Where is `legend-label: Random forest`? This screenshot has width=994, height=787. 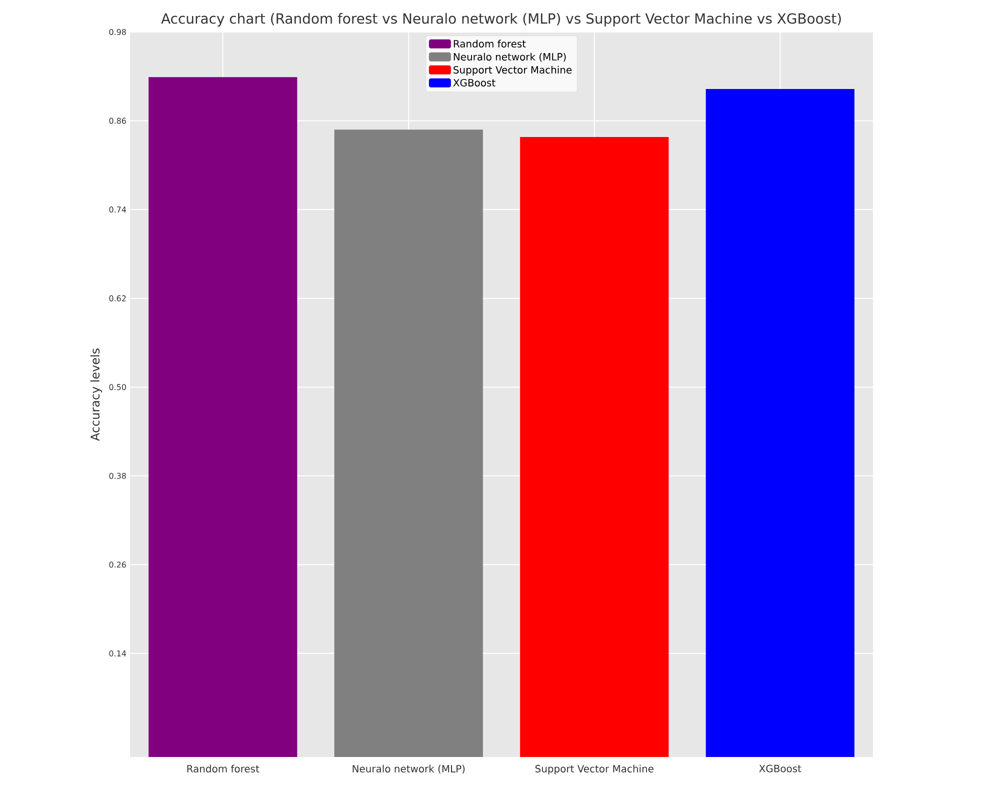
legend-label: Random forest is located at coordinates (490, 44).